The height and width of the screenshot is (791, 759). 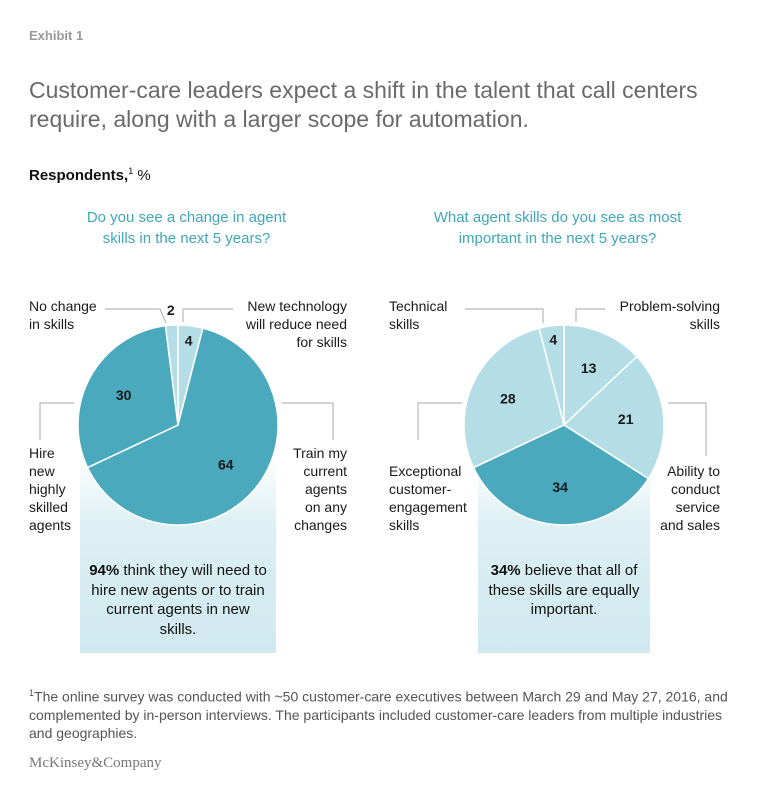 I want to click on label-problem-solving: Problem-solving skills, so click(x=660, y=315).